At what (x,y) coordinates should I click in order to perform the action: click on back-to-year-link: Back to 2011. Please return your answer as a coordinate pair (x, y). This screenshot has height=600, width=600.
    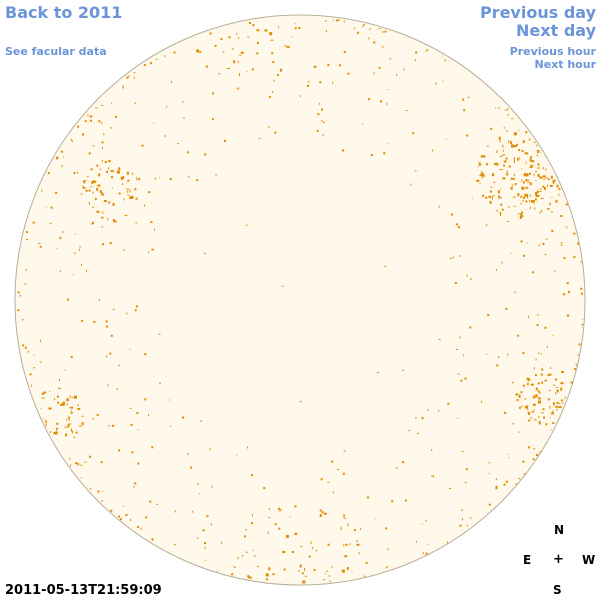
    Looking at the image, I should click on (64, 12).